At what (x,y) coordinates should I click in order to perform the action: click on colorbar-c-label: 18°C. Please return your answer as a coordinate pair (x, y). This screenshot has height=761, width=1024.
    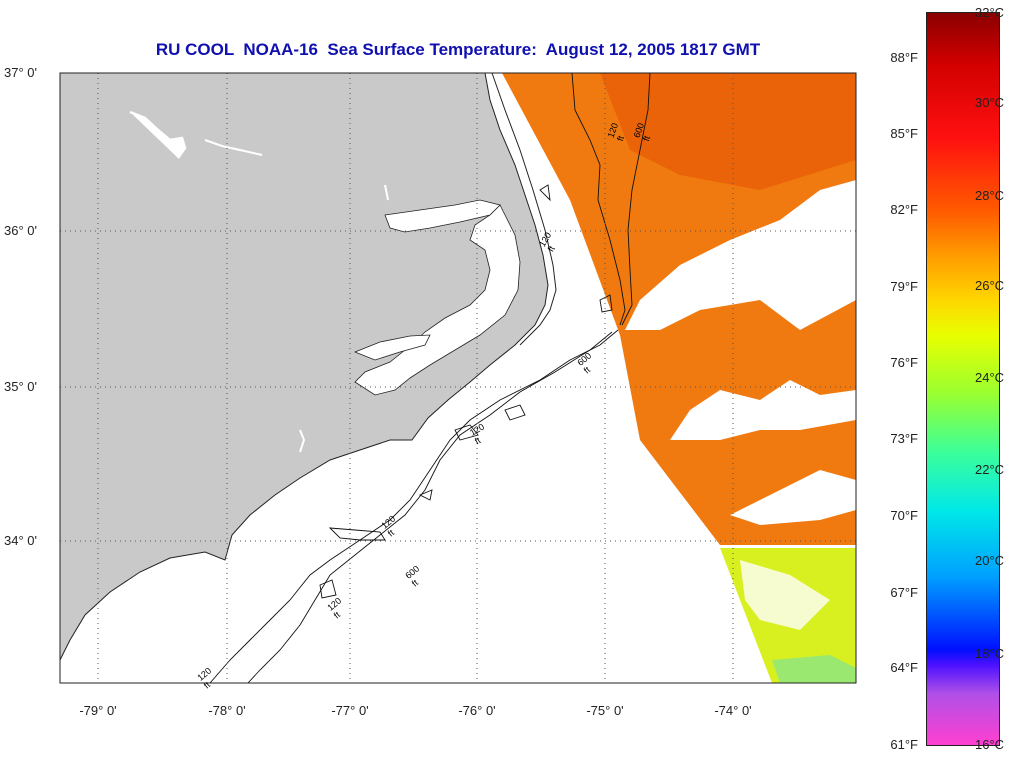
    Looking at the image, I should click on (990, 653).